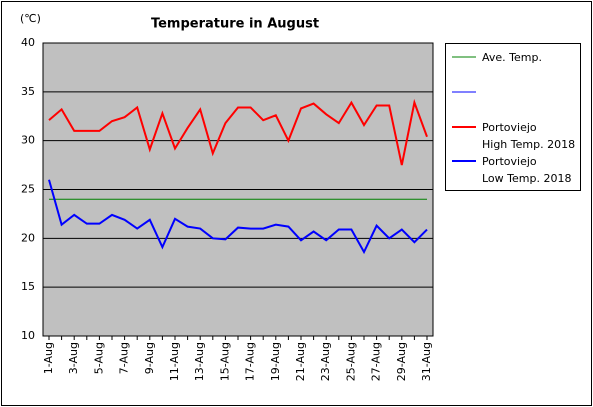  What do you see at coordinates (28, 335) in the screenshot?
I see `y-tick-label: 10` at bounding box center [28, 335].